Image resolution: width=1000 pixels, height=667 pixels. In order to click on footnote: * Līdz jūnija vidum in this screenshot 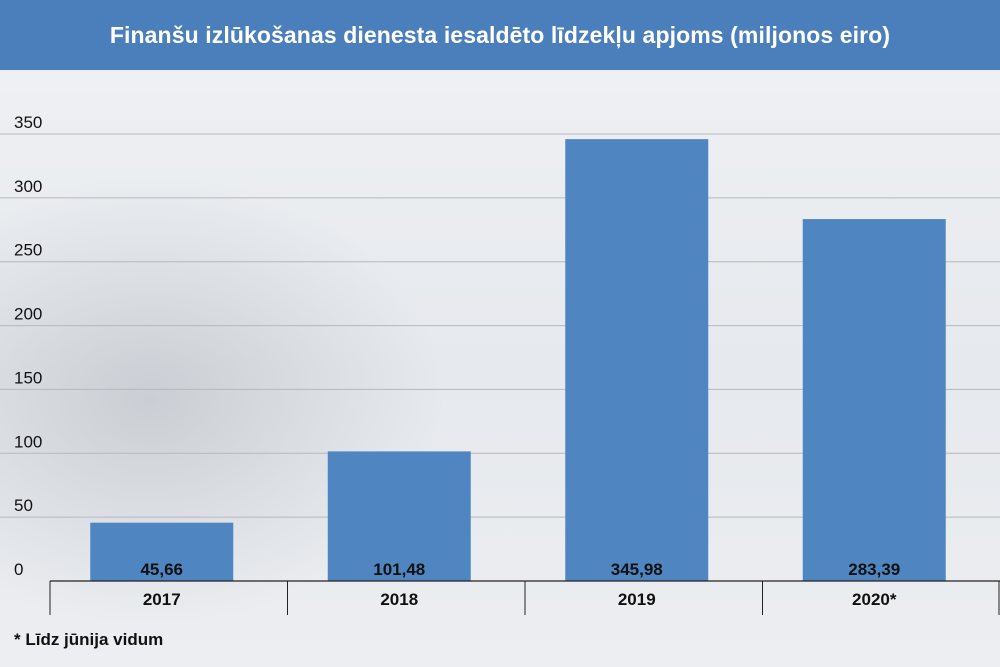, I will do `click(89, 639)`.